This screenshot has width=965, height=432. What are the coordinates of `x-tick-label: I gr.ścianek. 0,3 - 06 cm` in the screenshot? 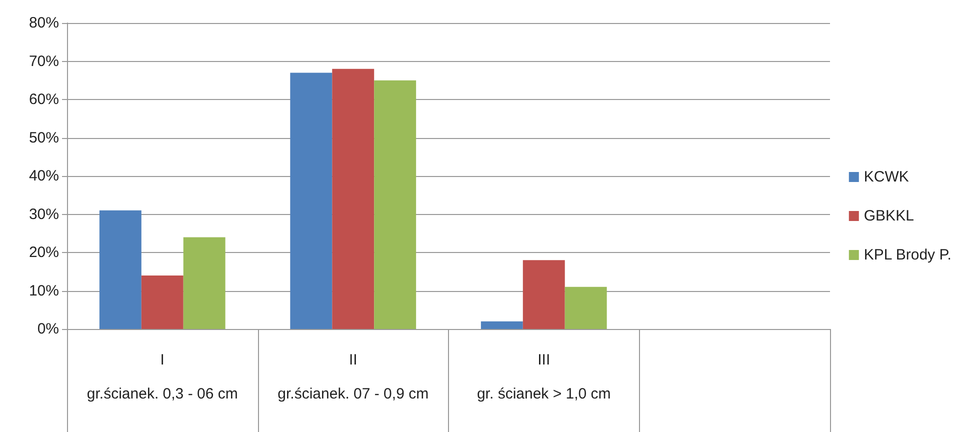 It's located at (162, 377).